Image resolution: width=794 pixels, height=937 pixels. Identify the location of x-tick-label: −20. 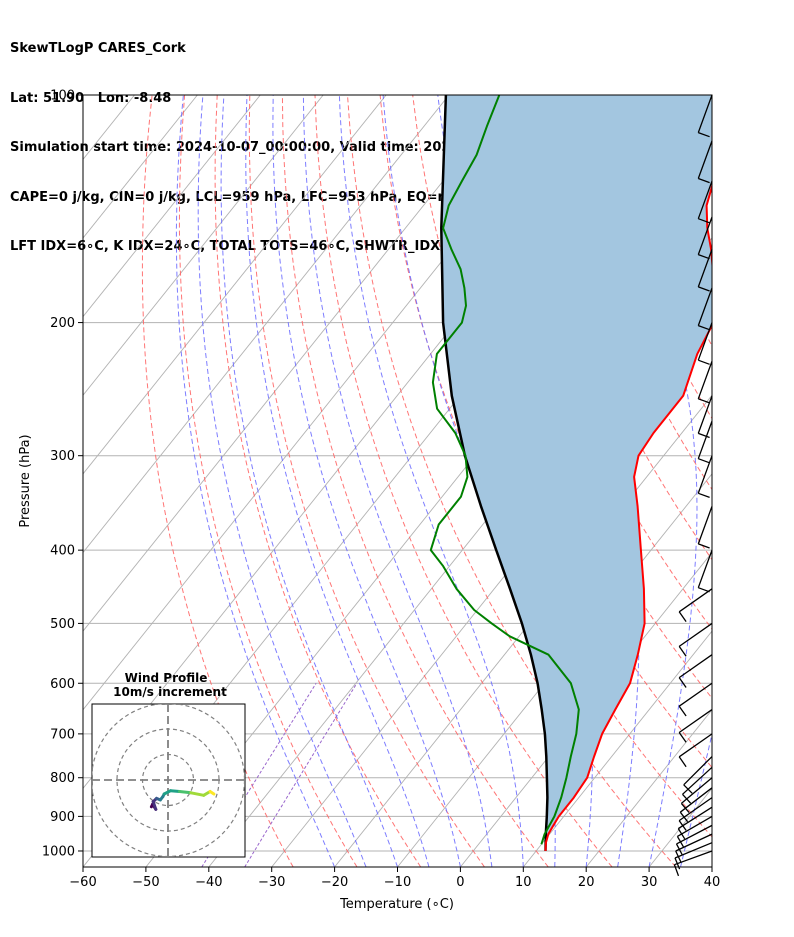
(334, 882).